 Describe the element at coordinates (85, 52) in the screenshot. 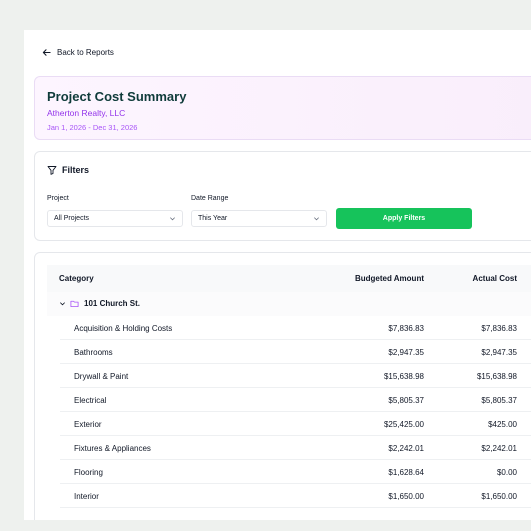

I see `back-link-label: Back to Reports` at that location.